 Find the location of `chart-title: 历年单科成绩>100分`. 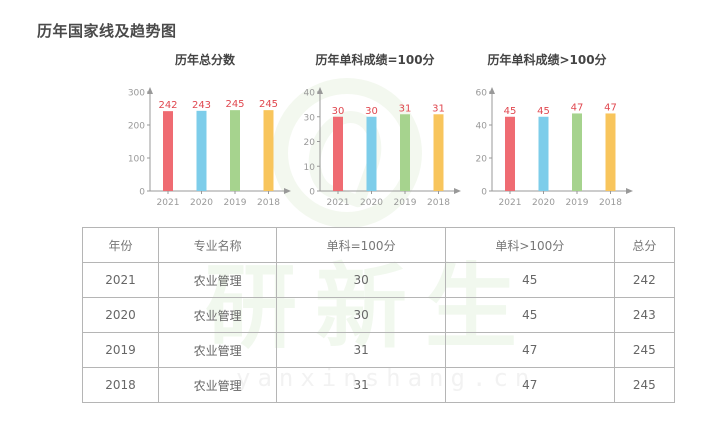

chart-title: 历年单科成绩>100分 is located at coordinates (547, 60).